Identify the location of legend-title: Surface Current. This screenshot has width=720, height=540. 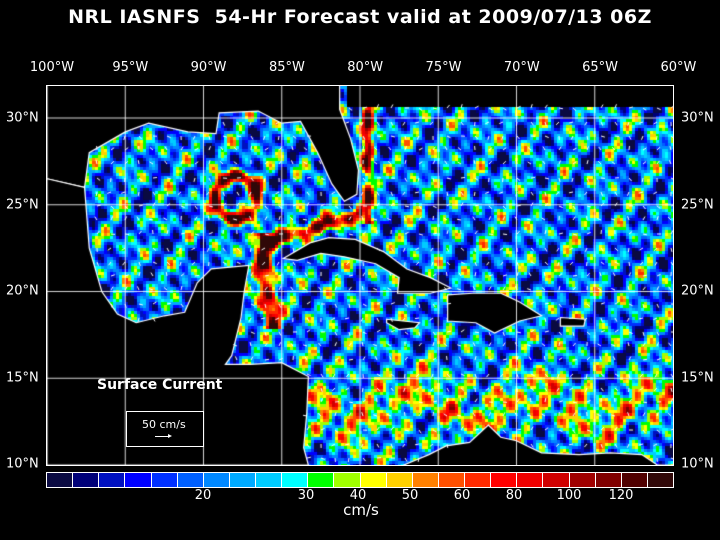
(160, 385).